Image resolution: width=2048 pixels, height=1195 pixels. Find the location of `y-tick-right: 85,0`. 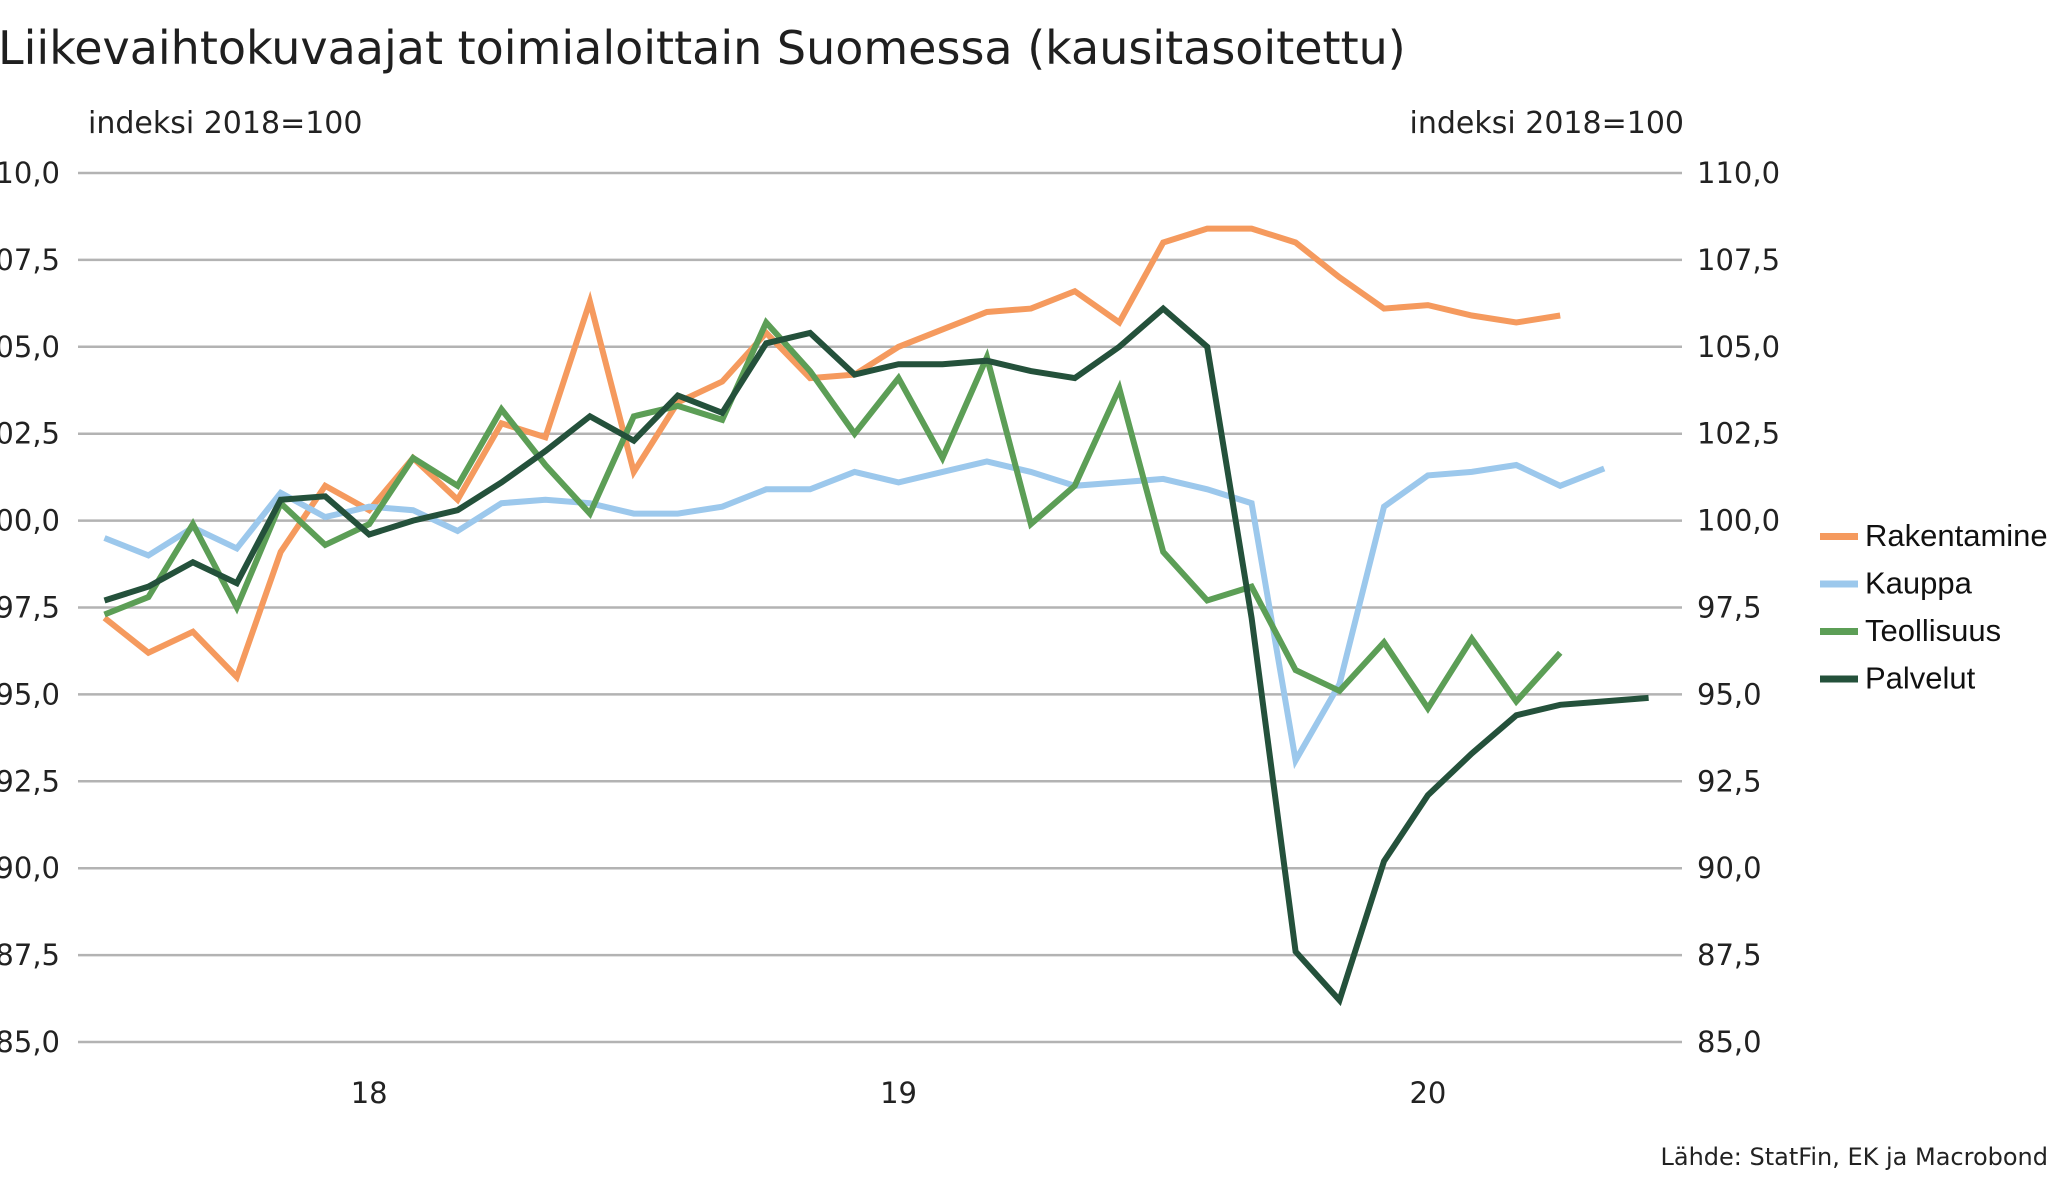

y-tick-right: 85,0 is located at coordinates (1729, 1042).